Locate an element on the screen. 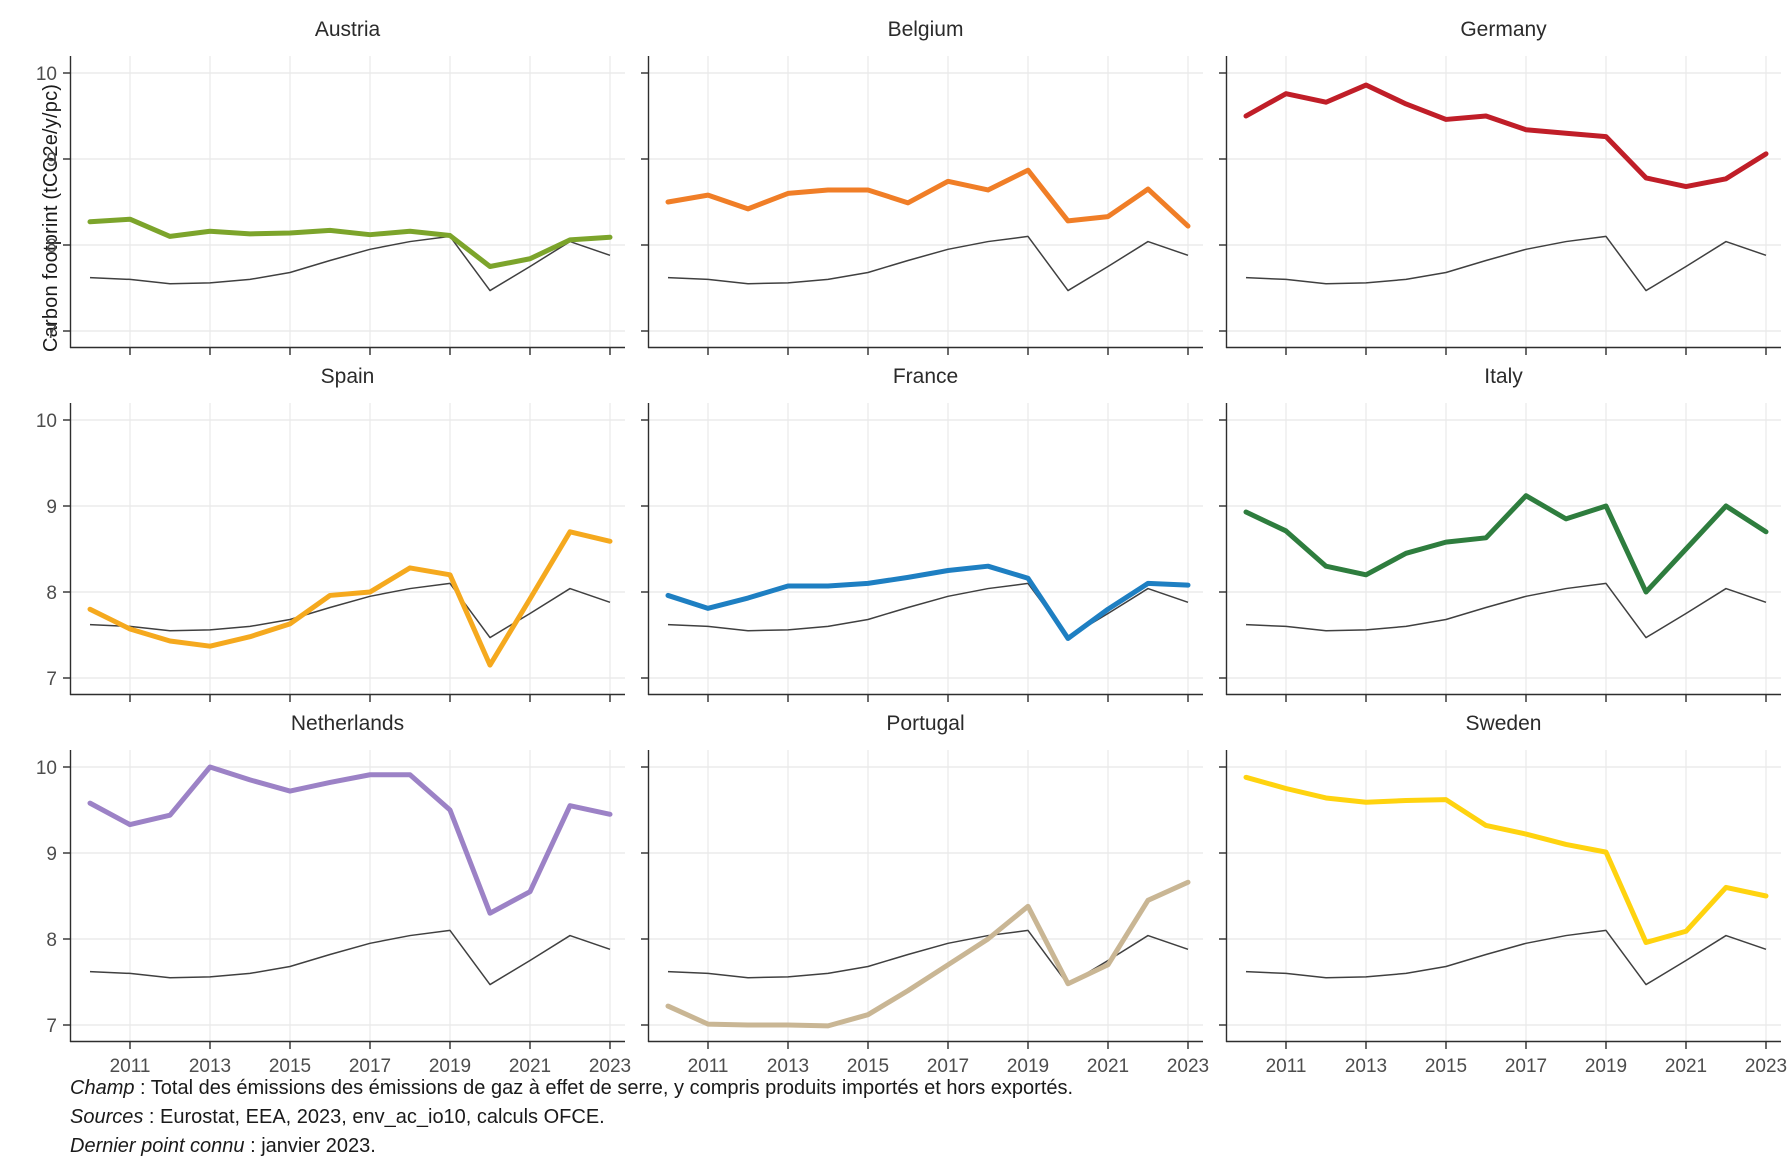 This screenshot has width=1791, height=1176. facet-plot-portugal: 2011 2013 2015 2017 2019 2021 2023 is located at coordinates (925, 913).